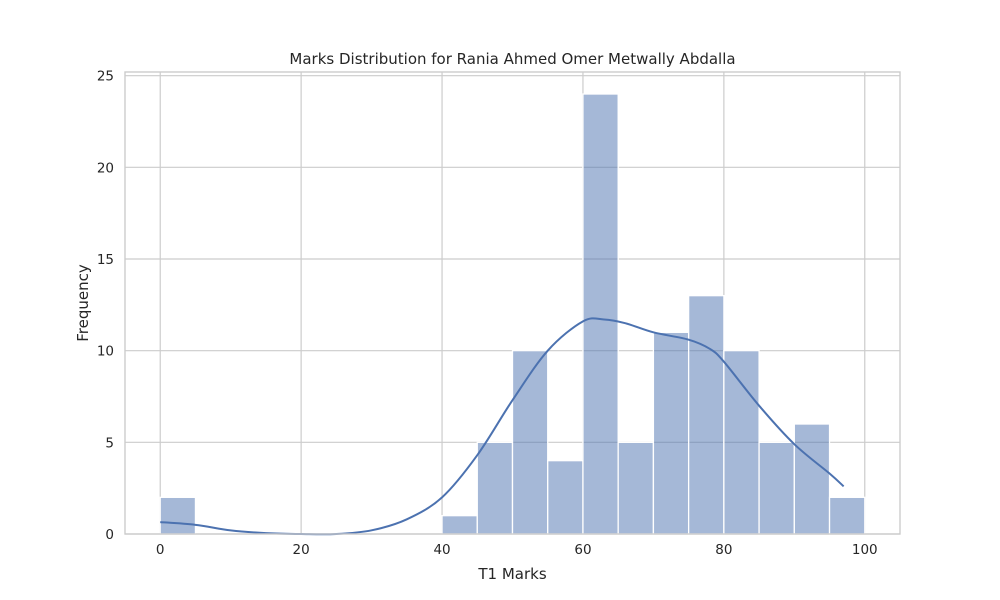 This screenshot has height=600, width=1000. Describe the element at coordinates (160, 550) in the screenshot. I see `x-tick-label: 0` at that location.